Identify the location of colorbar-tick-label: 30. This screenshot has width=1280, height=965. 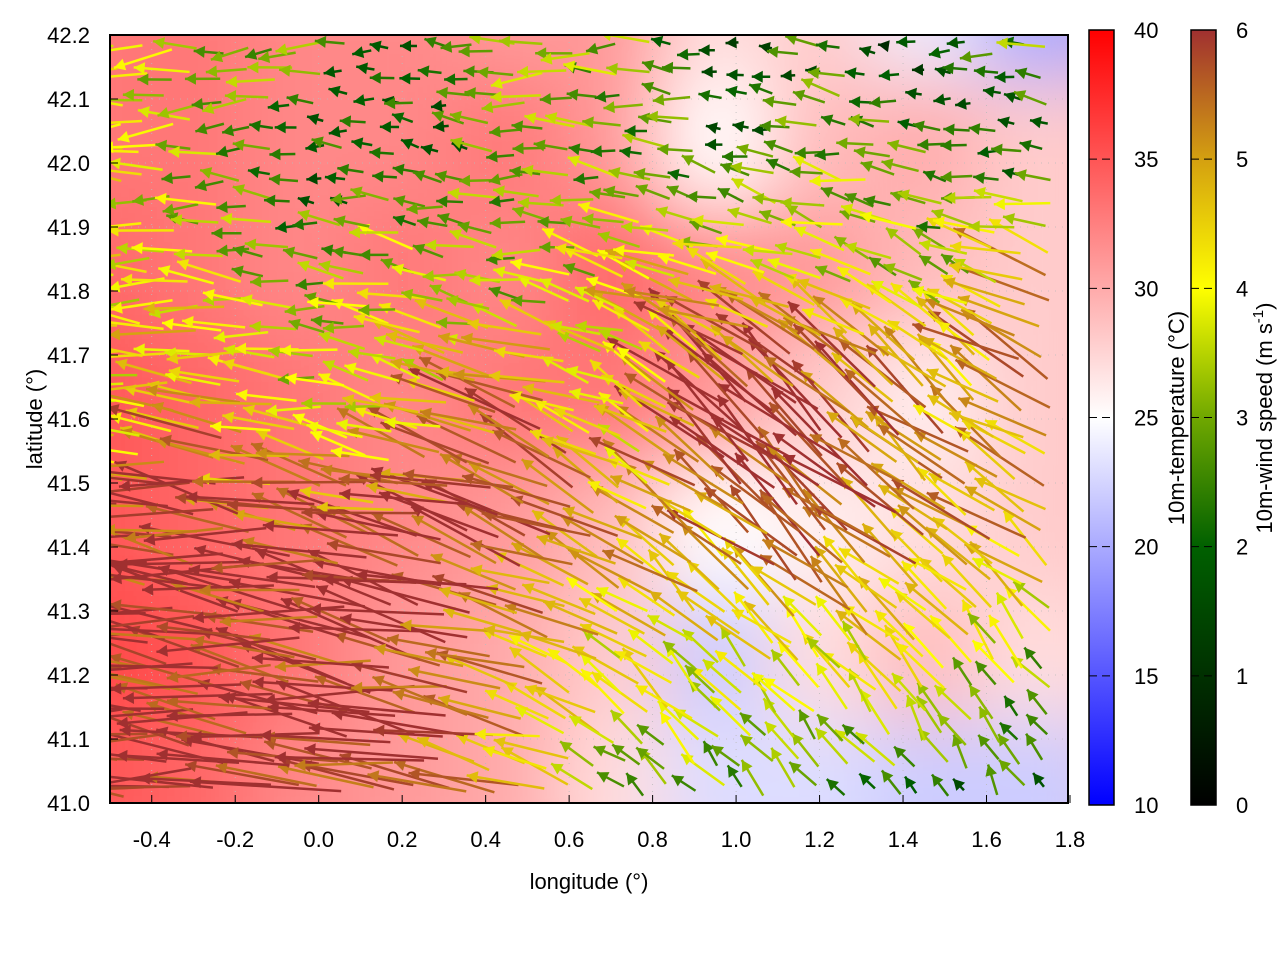
(1146, 288).